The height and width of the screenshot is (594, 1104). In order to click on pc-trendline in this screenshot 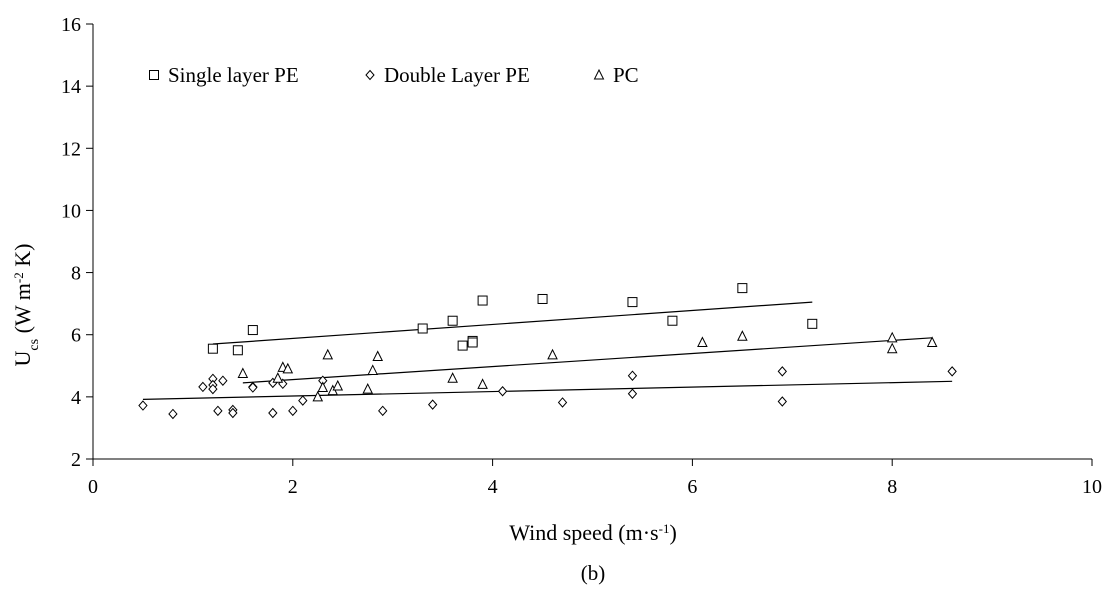, I will do `click(587, 360)`.